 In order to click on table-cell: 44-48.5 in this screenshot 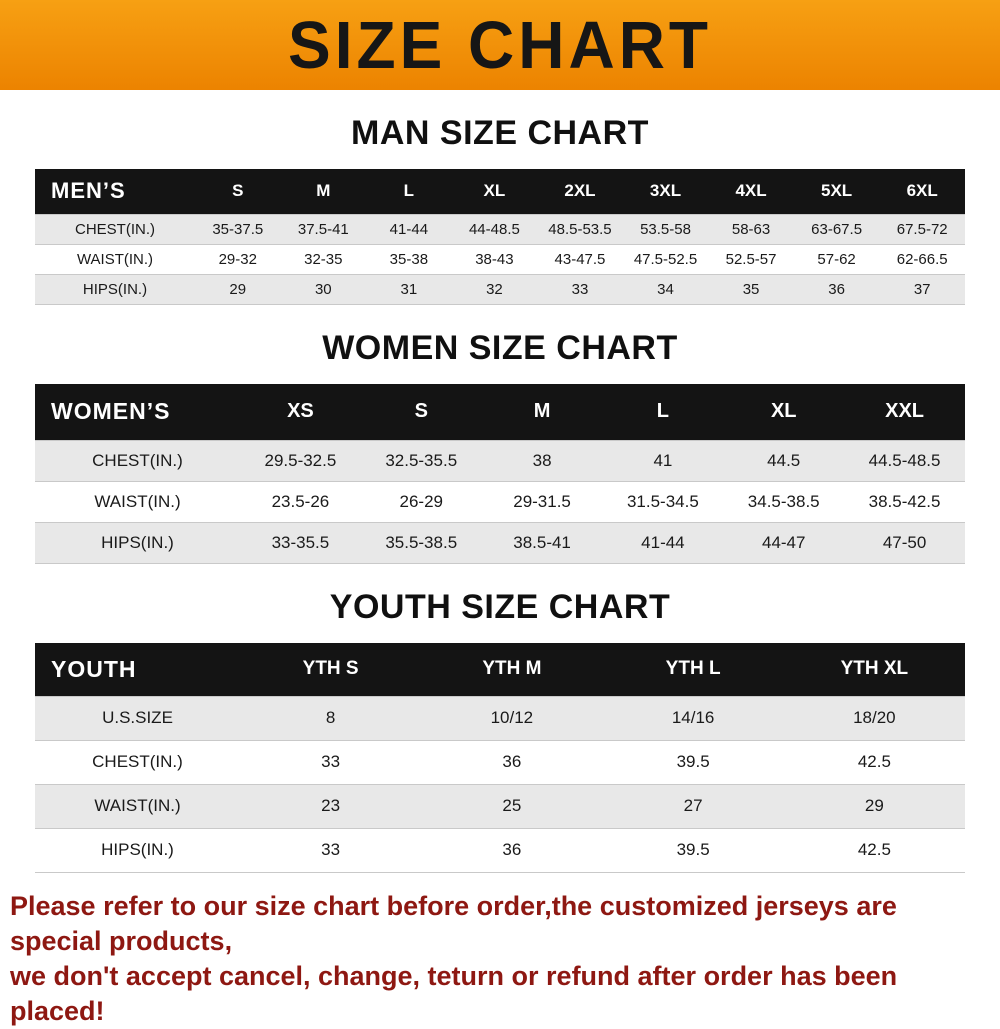, I will do `click(494, 229)`.